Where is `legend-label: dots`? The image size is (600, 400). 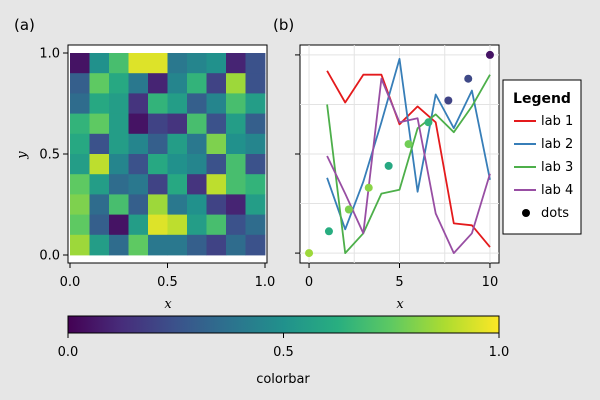
legend-label: dots is located at coordinates (555, 213).